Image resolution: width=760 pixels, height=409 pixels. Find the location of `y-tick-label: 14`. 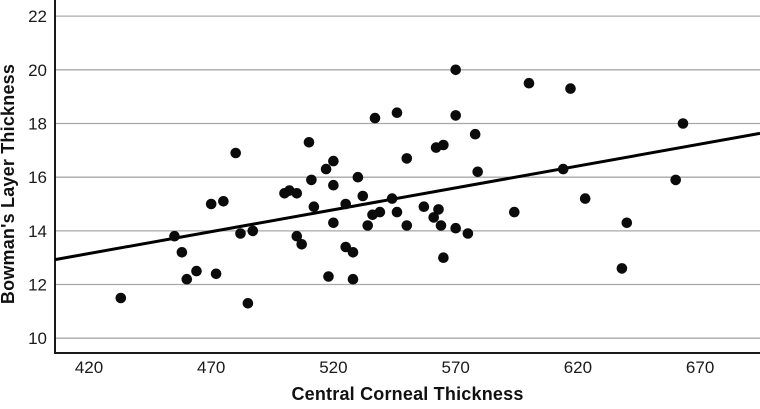

y-tick-label: 14 is located at coordinates (37, 231).